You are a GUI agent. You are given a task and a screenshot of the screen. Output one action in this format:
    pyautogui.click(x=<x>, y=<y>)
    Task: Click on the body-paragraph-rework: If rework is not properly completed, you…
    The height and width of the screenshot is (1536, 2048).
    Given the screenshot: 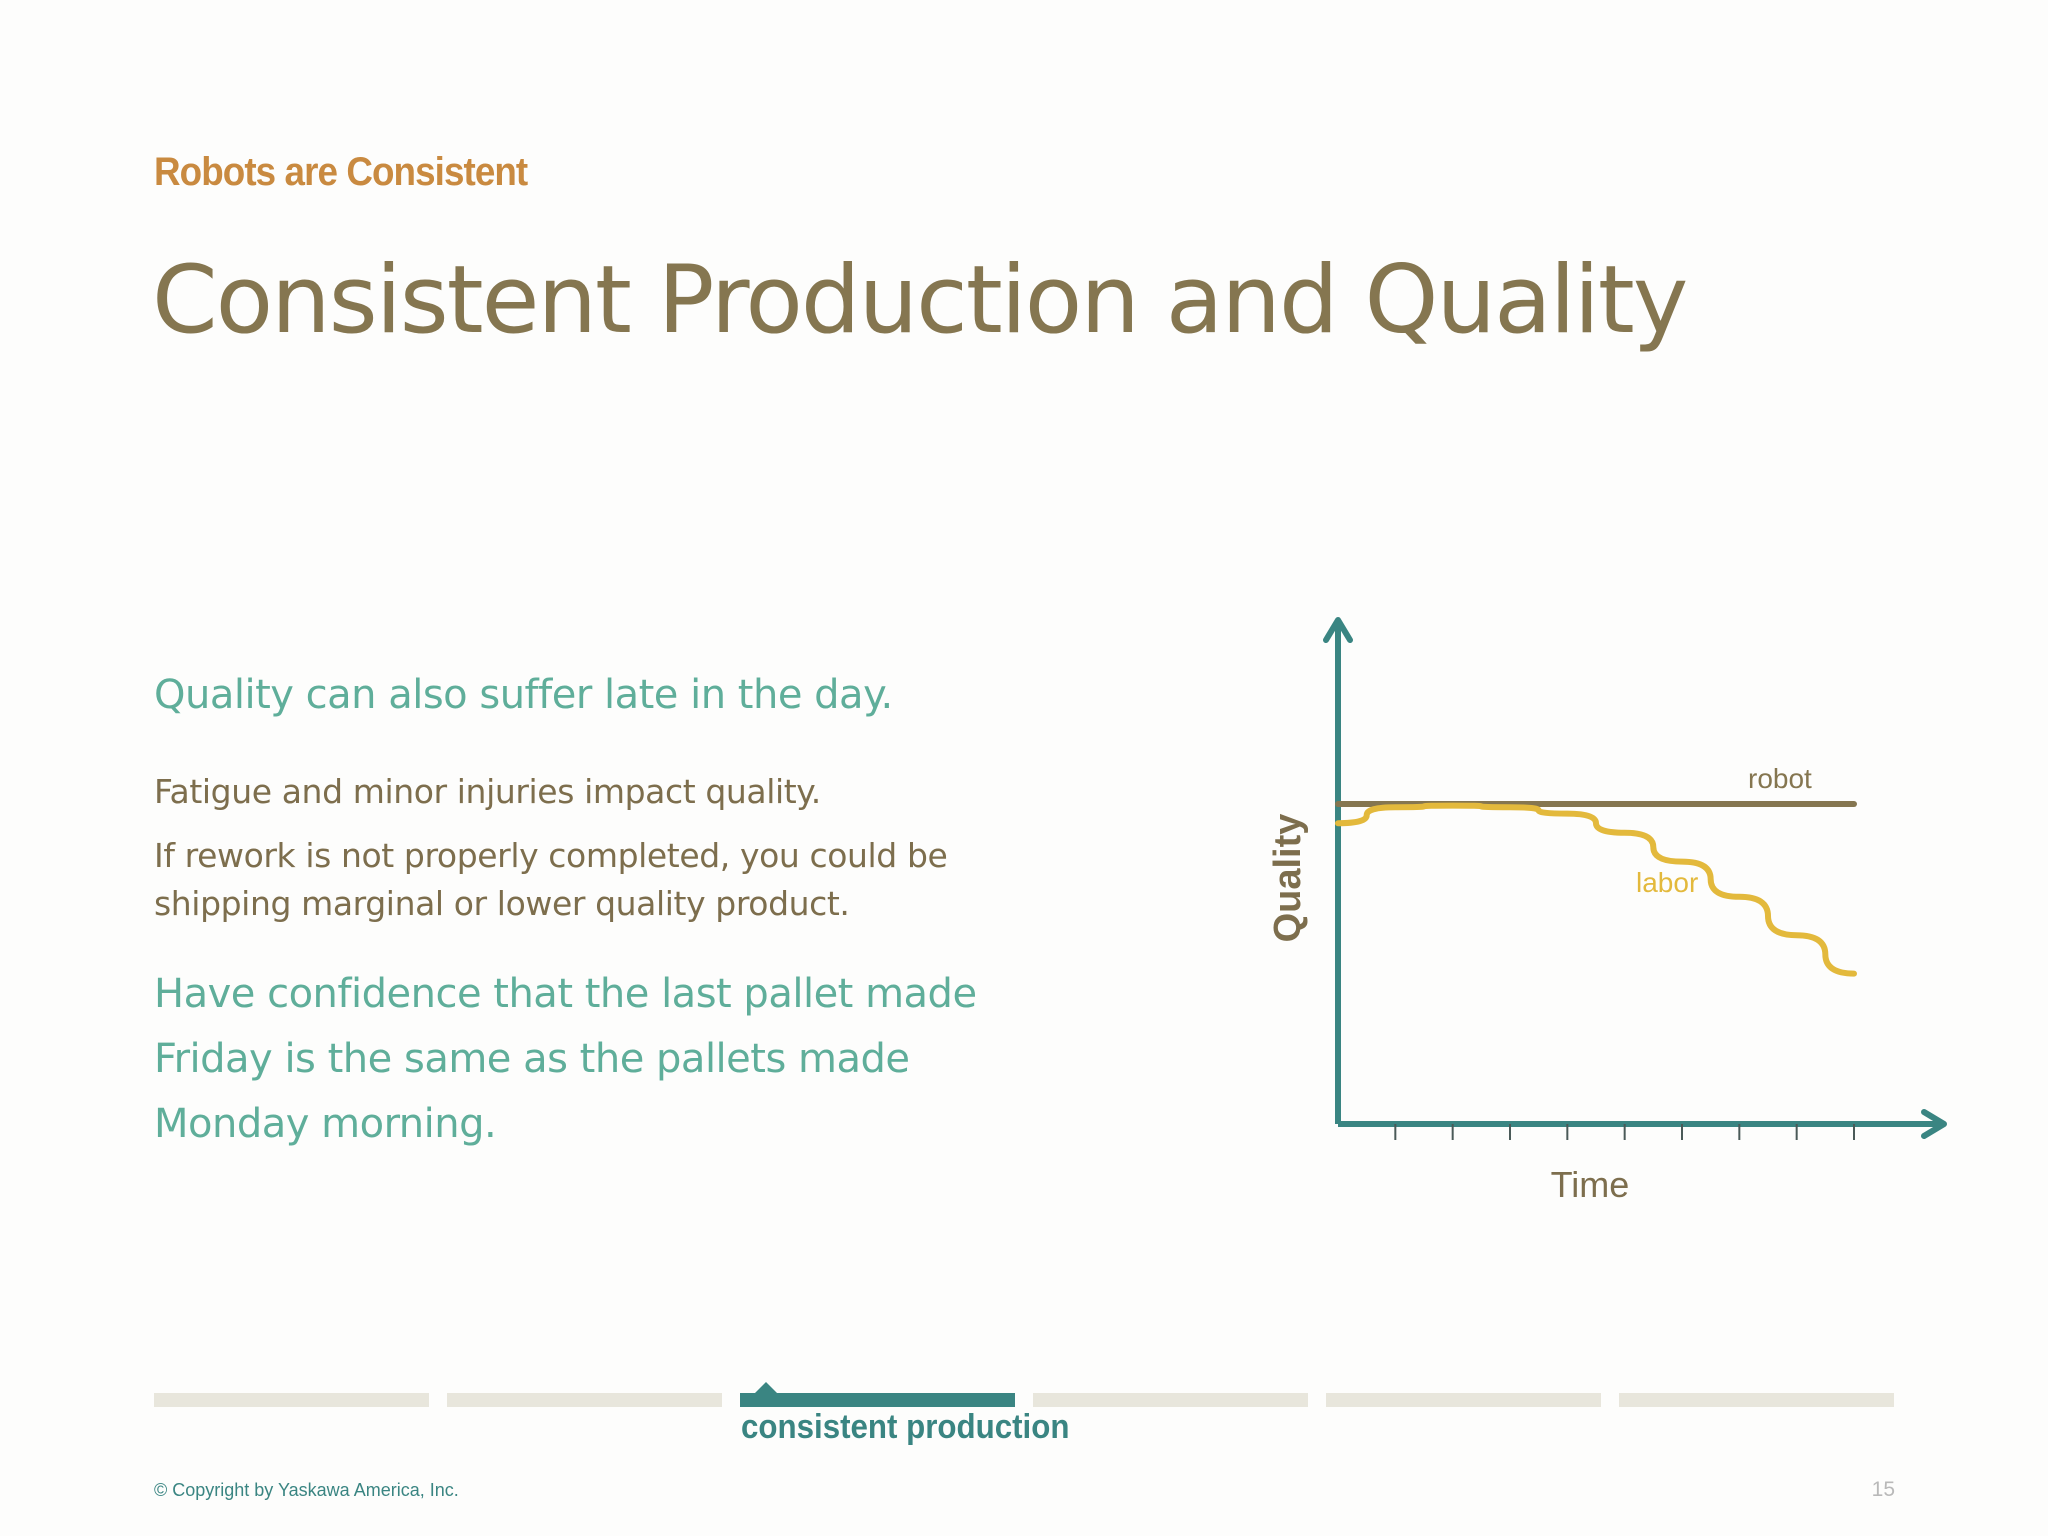 What is the action you would take?
    pyautogui.click(x=584, y=880)
    